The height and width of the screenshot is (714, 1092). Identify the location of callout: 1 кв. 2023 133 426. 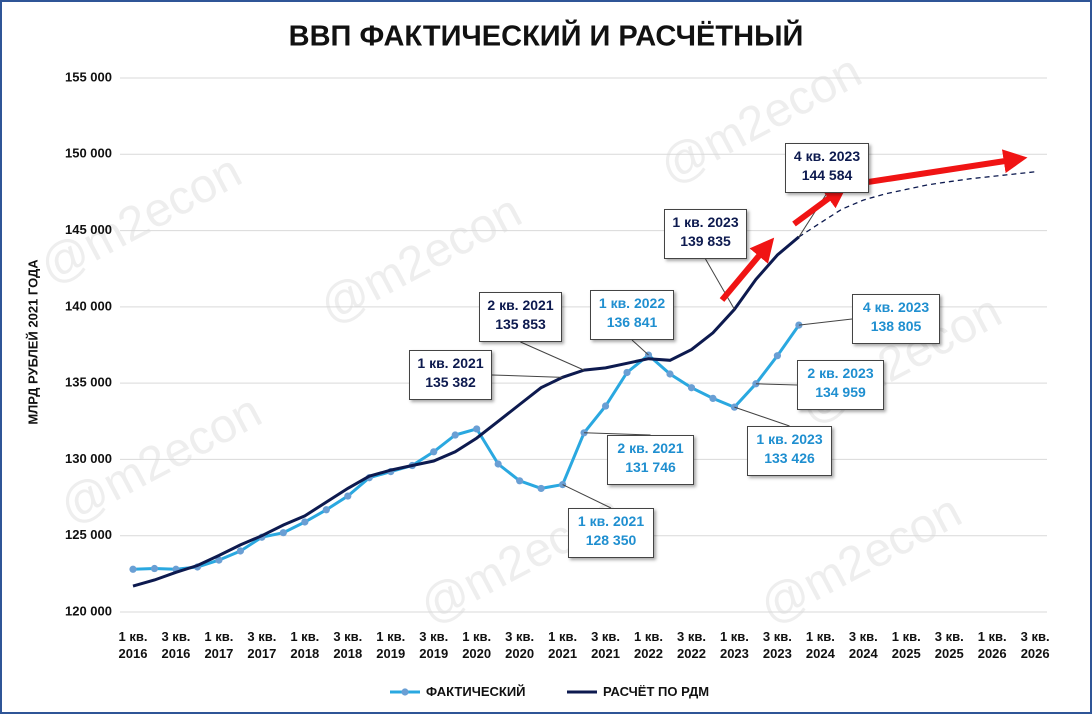
(789, 451).